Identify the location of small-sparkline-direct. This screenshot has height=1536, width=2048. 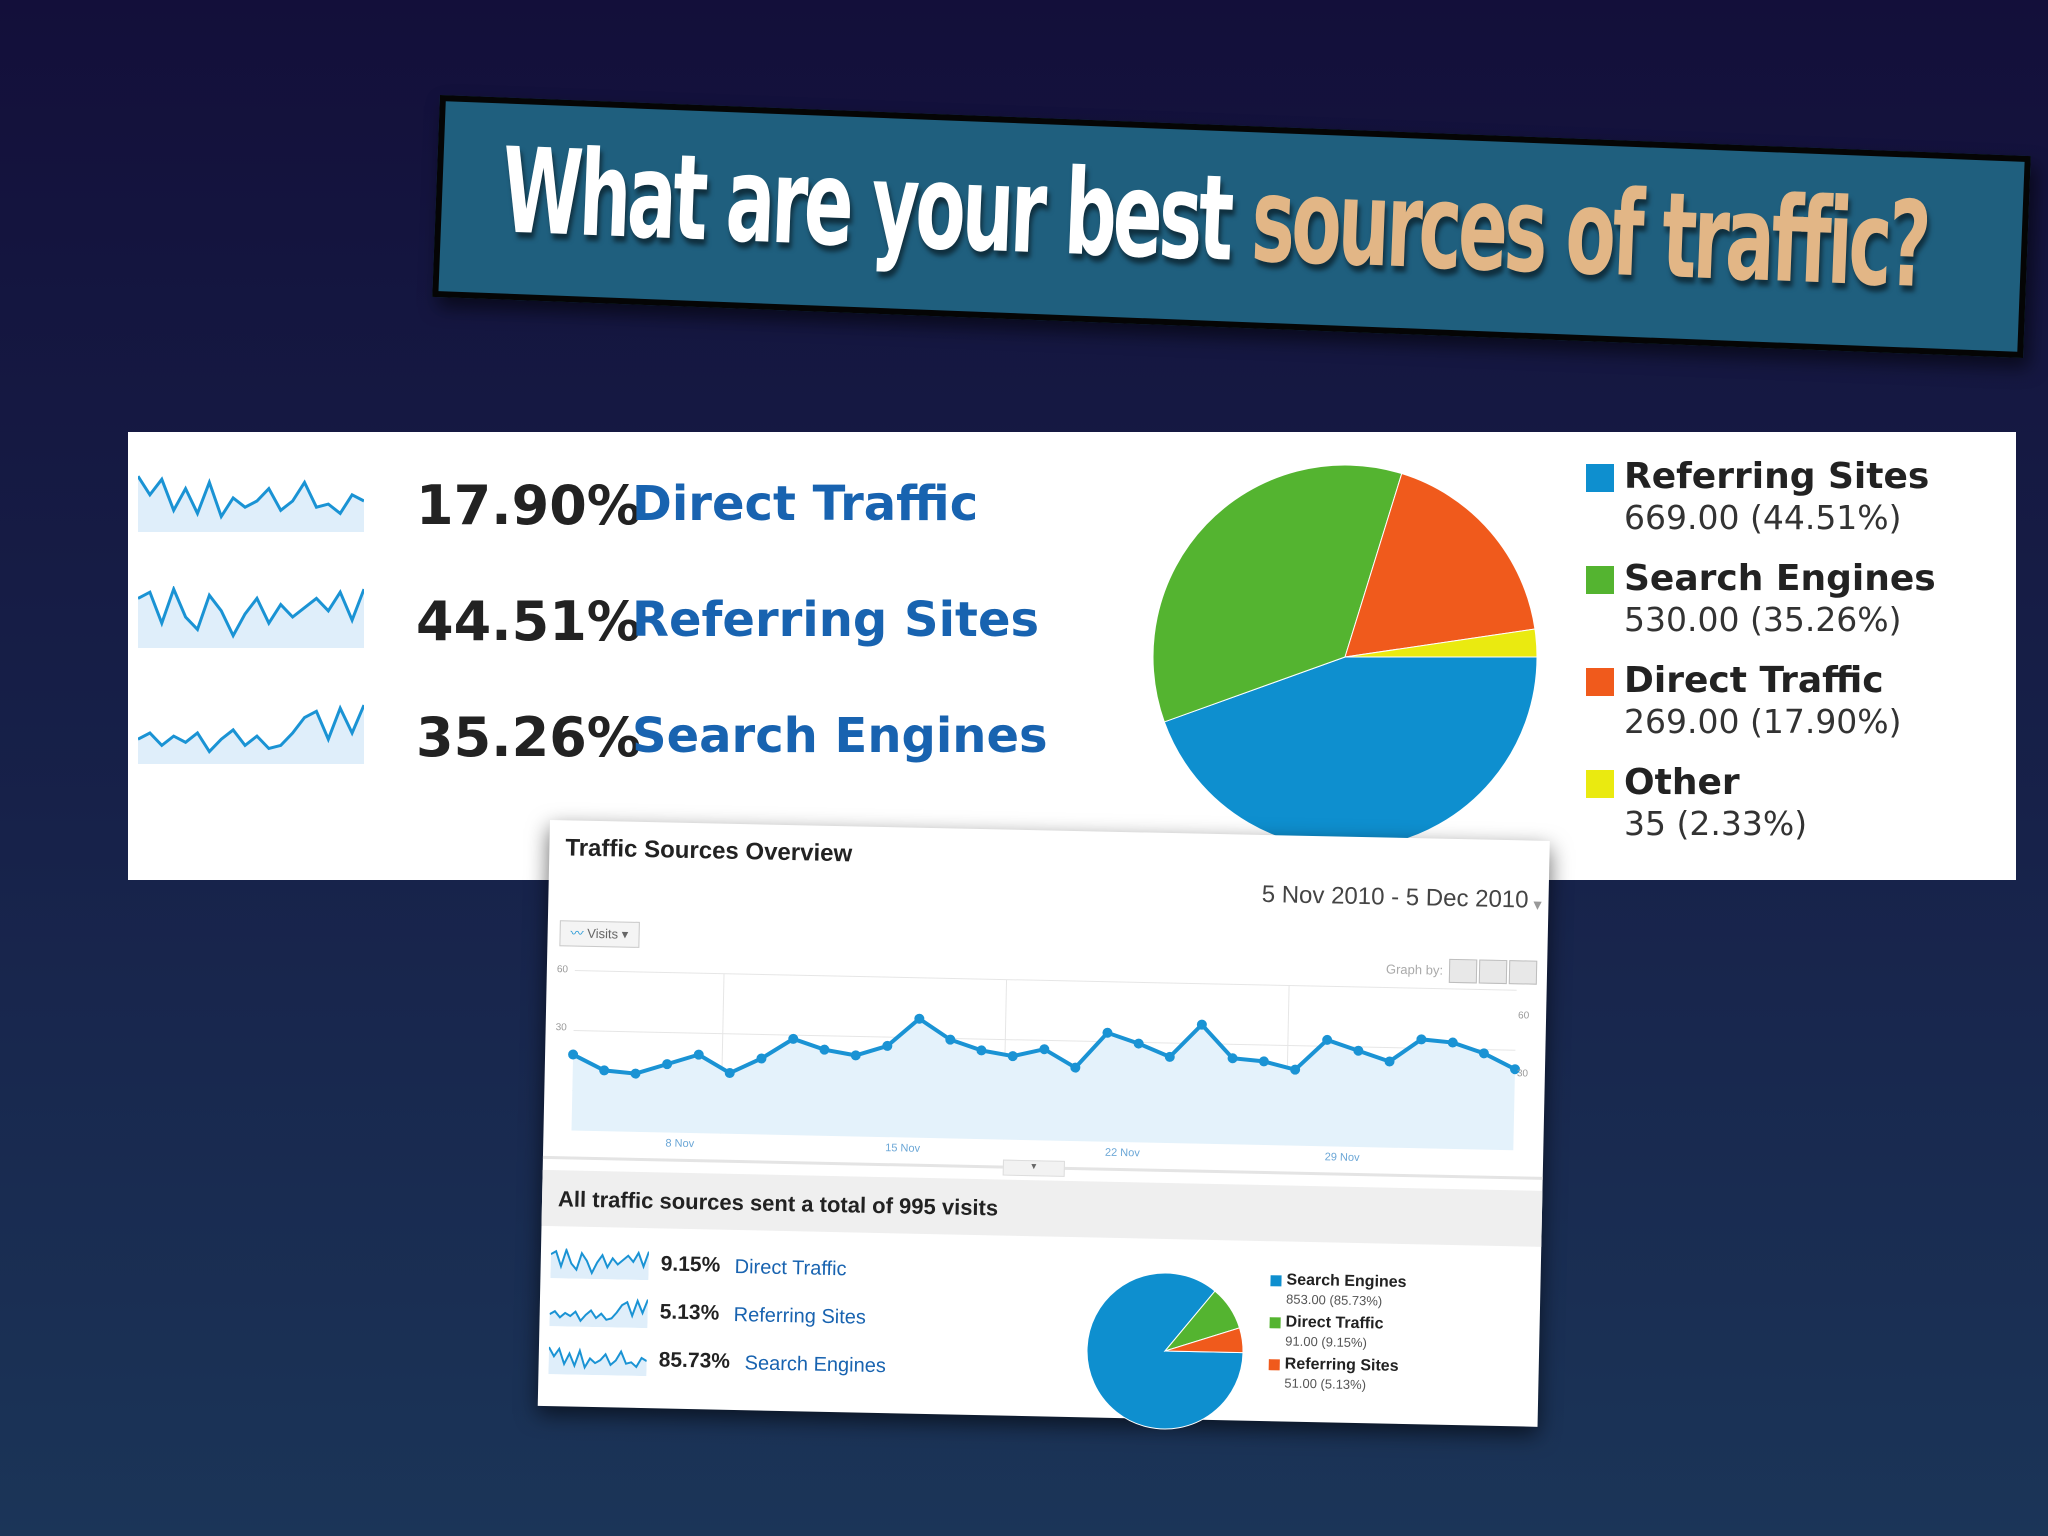
(600, 1264).